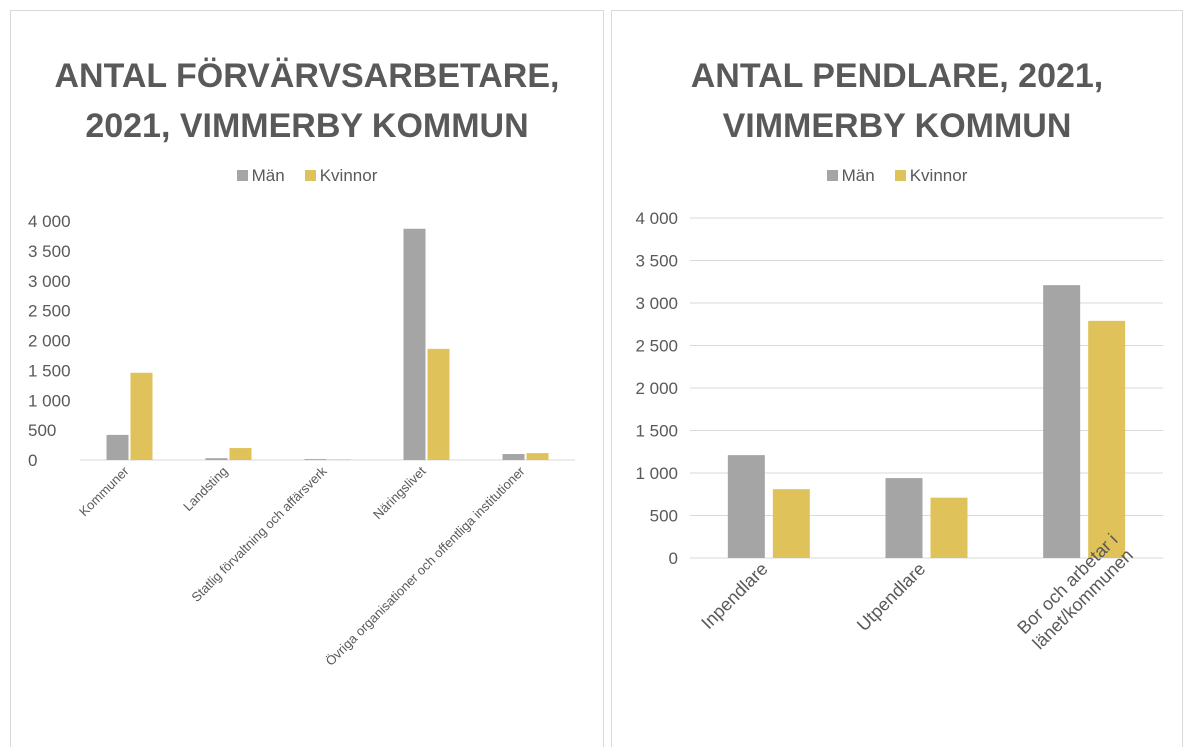 This screenshot has height=747, width=1192. What do you see at coordinates (891, 597) in the screenshot?
I see `x-tick-label: Utpendlare` at bounding box center [891, 597].